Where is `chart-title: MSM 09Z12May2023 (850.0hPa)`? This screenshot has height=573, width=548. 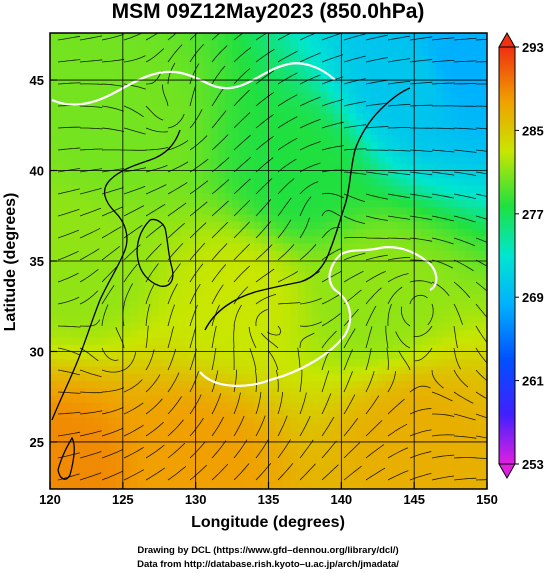
chart-title: MSM 09Z12May2023 (850.0hPa) is located at coordinates (268, 11).